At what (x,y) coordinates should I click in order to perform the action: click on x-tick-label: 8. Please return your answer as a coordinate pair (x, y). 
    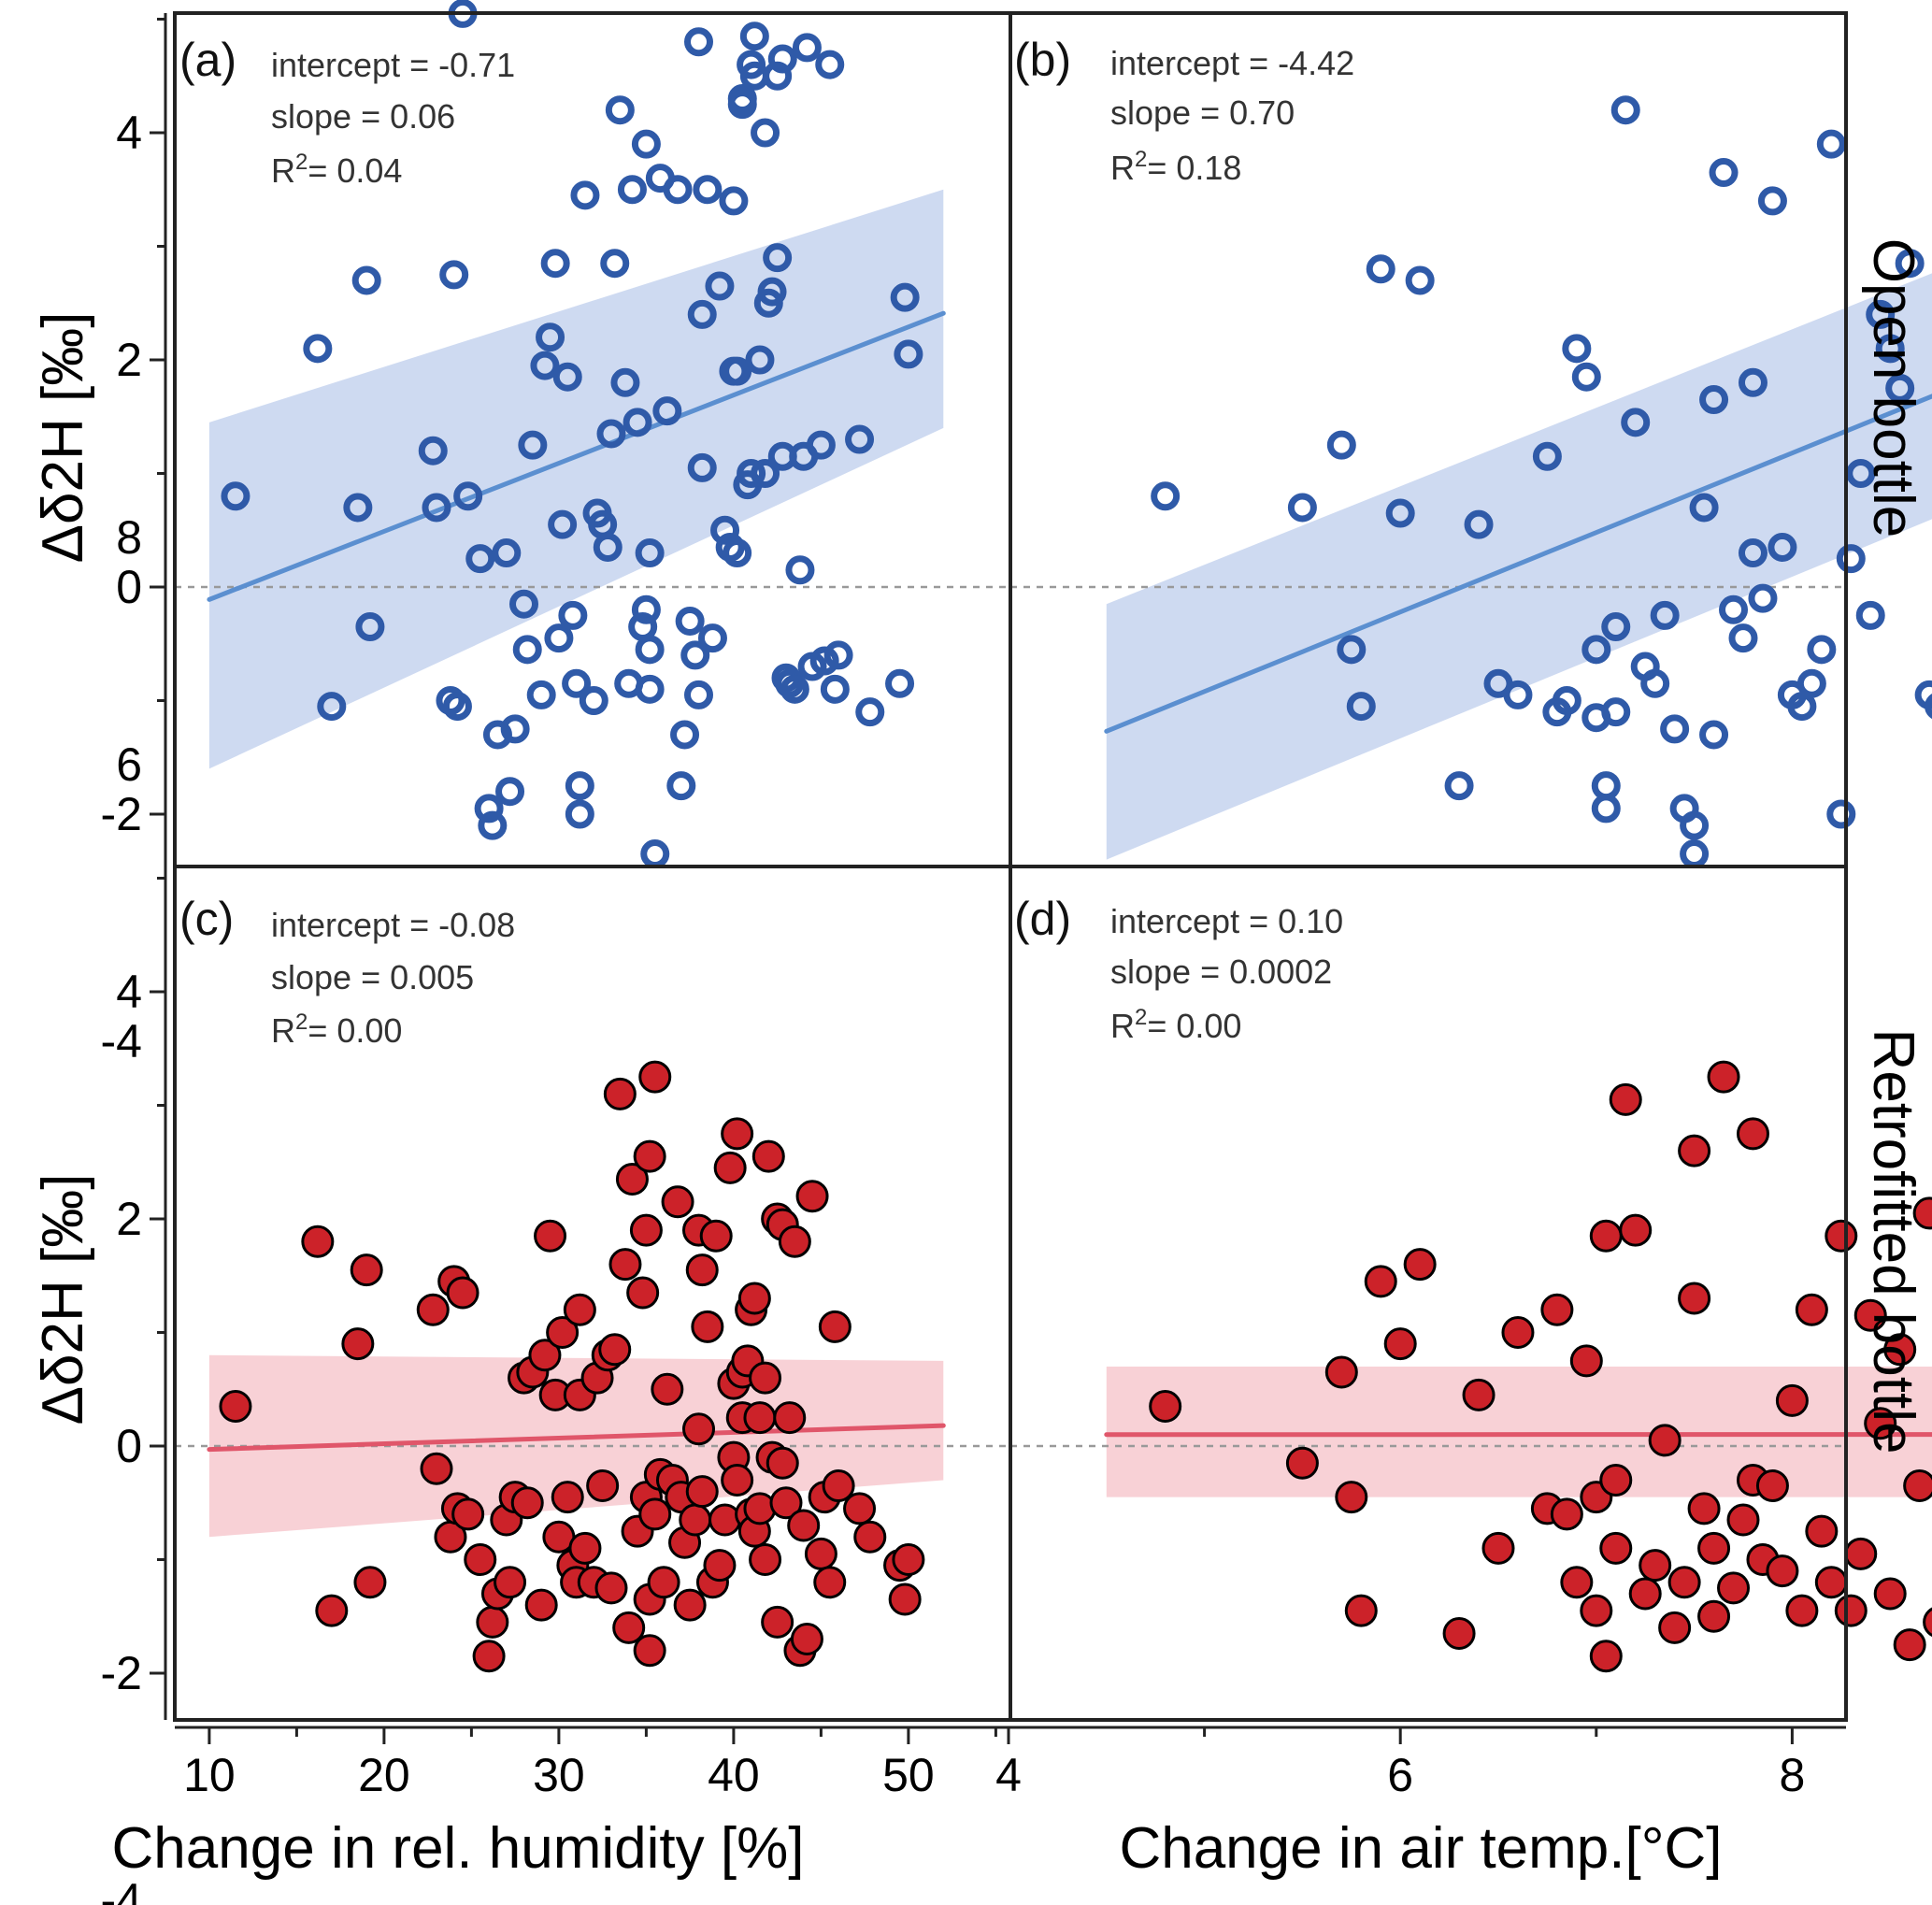
    Looking at the image, I should click on (1792, 1775).